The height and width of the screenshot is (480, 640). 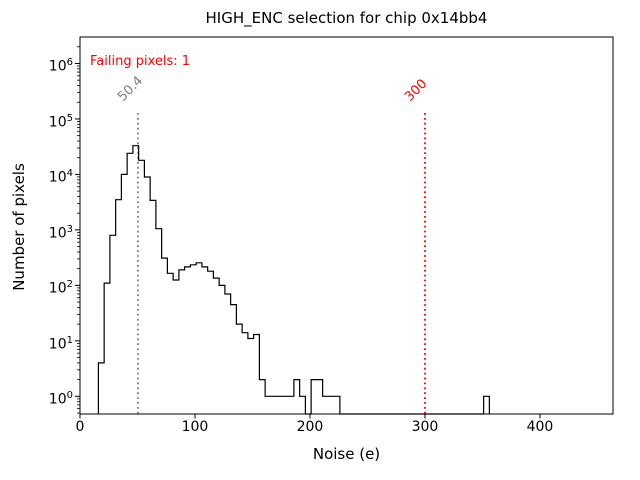 What do you see at coordinates (60, 121) in the screenshot?
I see `y-tick-label: 10⁵` at bounding box center [60, 121].